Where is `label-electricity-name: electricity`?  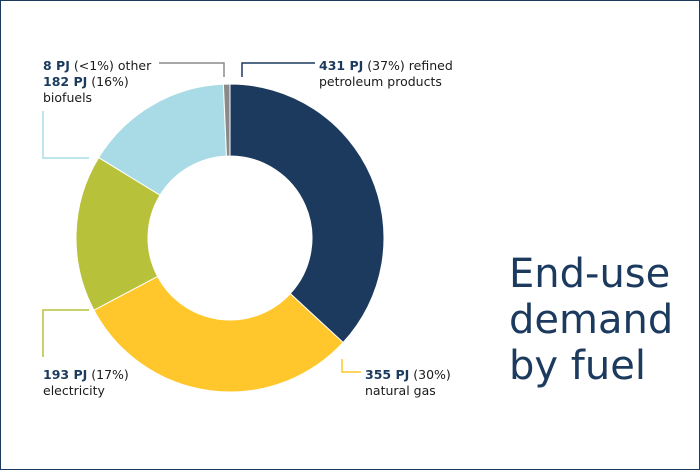
label-electricity-name: electricity is located at coordinates (74, 390).